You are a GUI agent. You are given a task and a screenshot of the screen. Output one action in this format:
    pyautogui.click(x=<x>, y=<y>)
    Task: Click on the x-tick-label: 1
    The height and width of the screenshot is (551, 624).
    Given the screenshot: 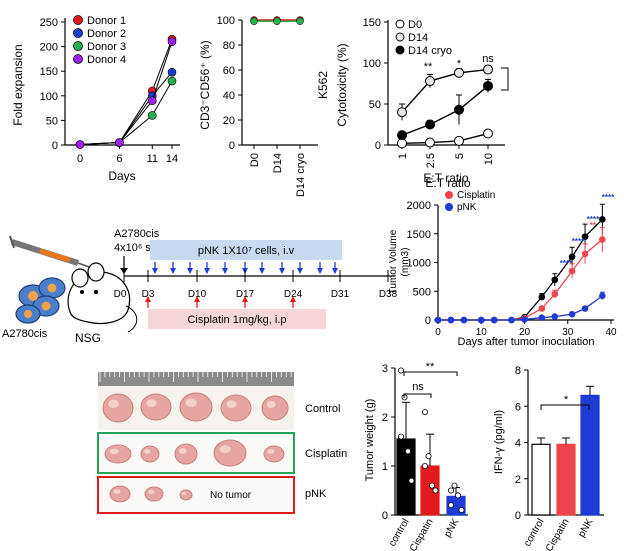 What is the action you would take?
    pyautogui.click(x=403, y=156)
    